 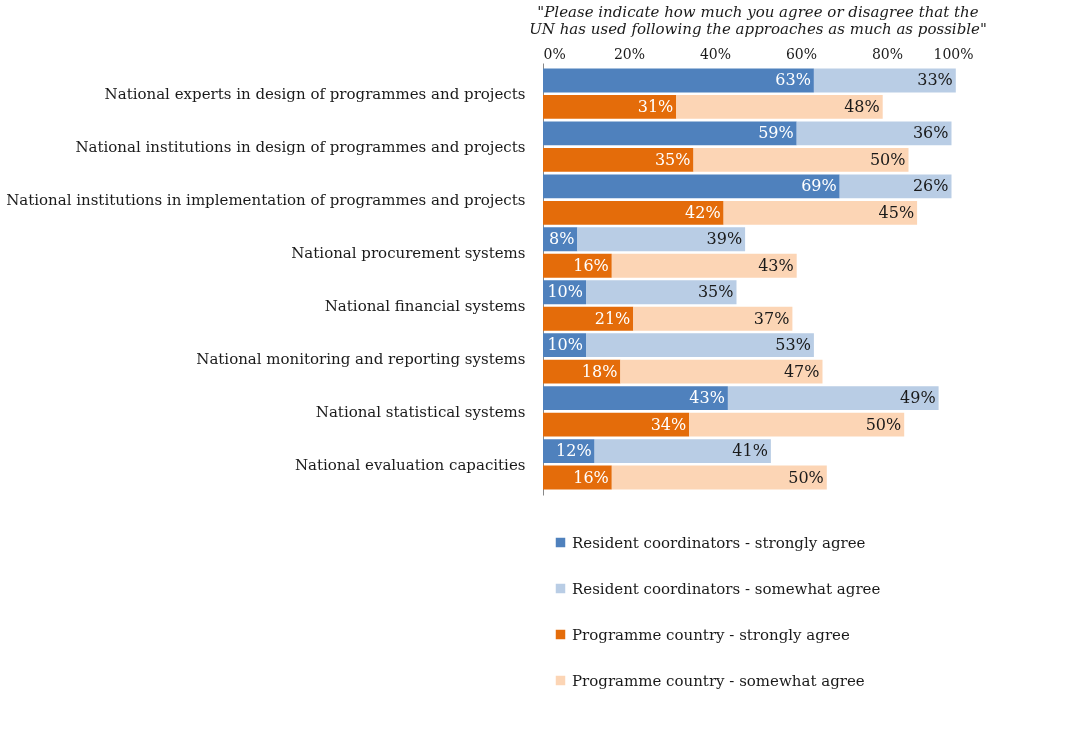 What do you see at coordinates (554, 53) in the screenshot?
I see `x-tick-label: 0%` at bounding box center [554, 53].